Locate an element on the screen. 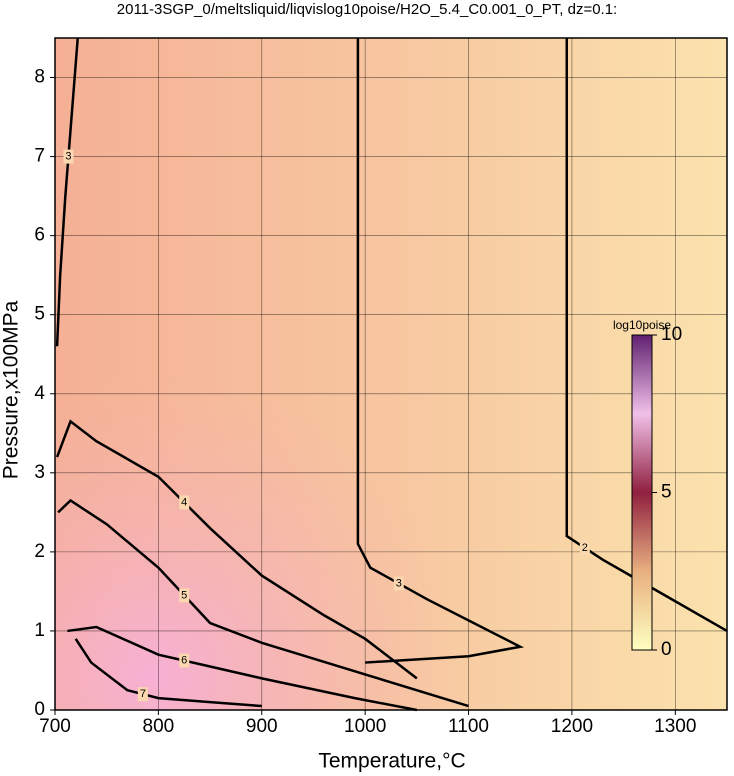 This screenshot has width=734, height=776. y-tick-label: 0 is located at coordinates (39, 709).